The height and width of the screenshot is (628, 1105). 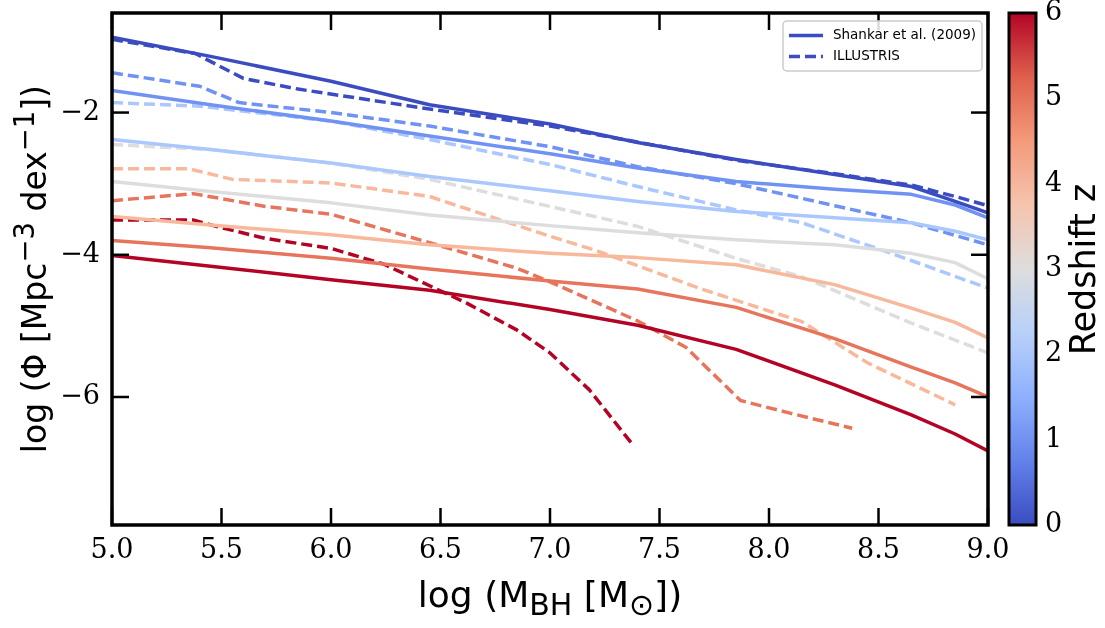 What do you see at coordinates (1054, 181) in the screenshot?
I see `color-bar-label: 4` at bounding box center [1054, 181].